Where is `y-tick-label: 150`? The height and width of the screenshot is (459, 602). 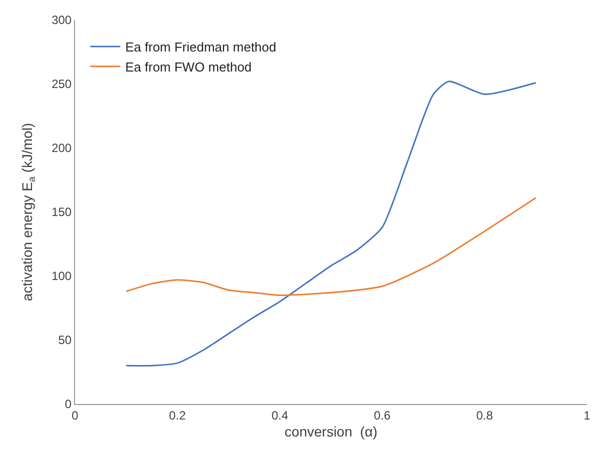
y-tick-label: 150 is located at coordinates (62, 212).